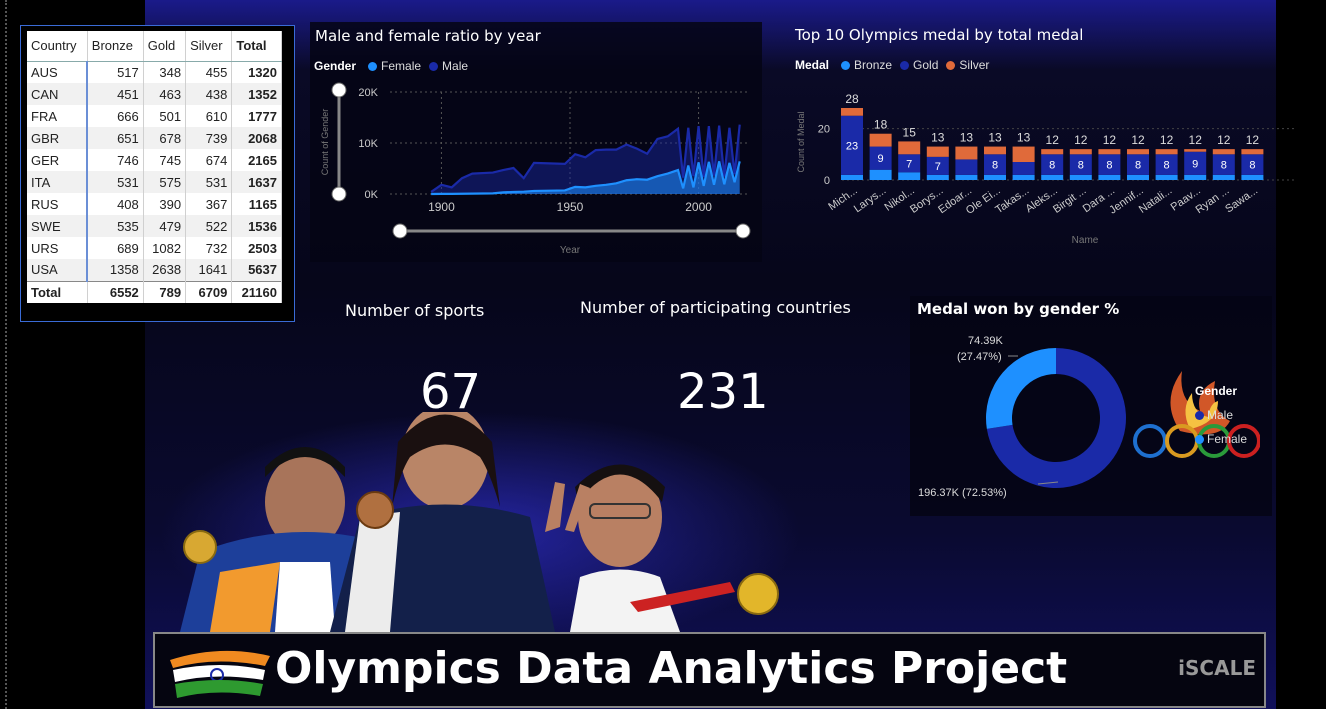  I want to click on table-row: SWE 535 479 522 1536, so click(154, 226).